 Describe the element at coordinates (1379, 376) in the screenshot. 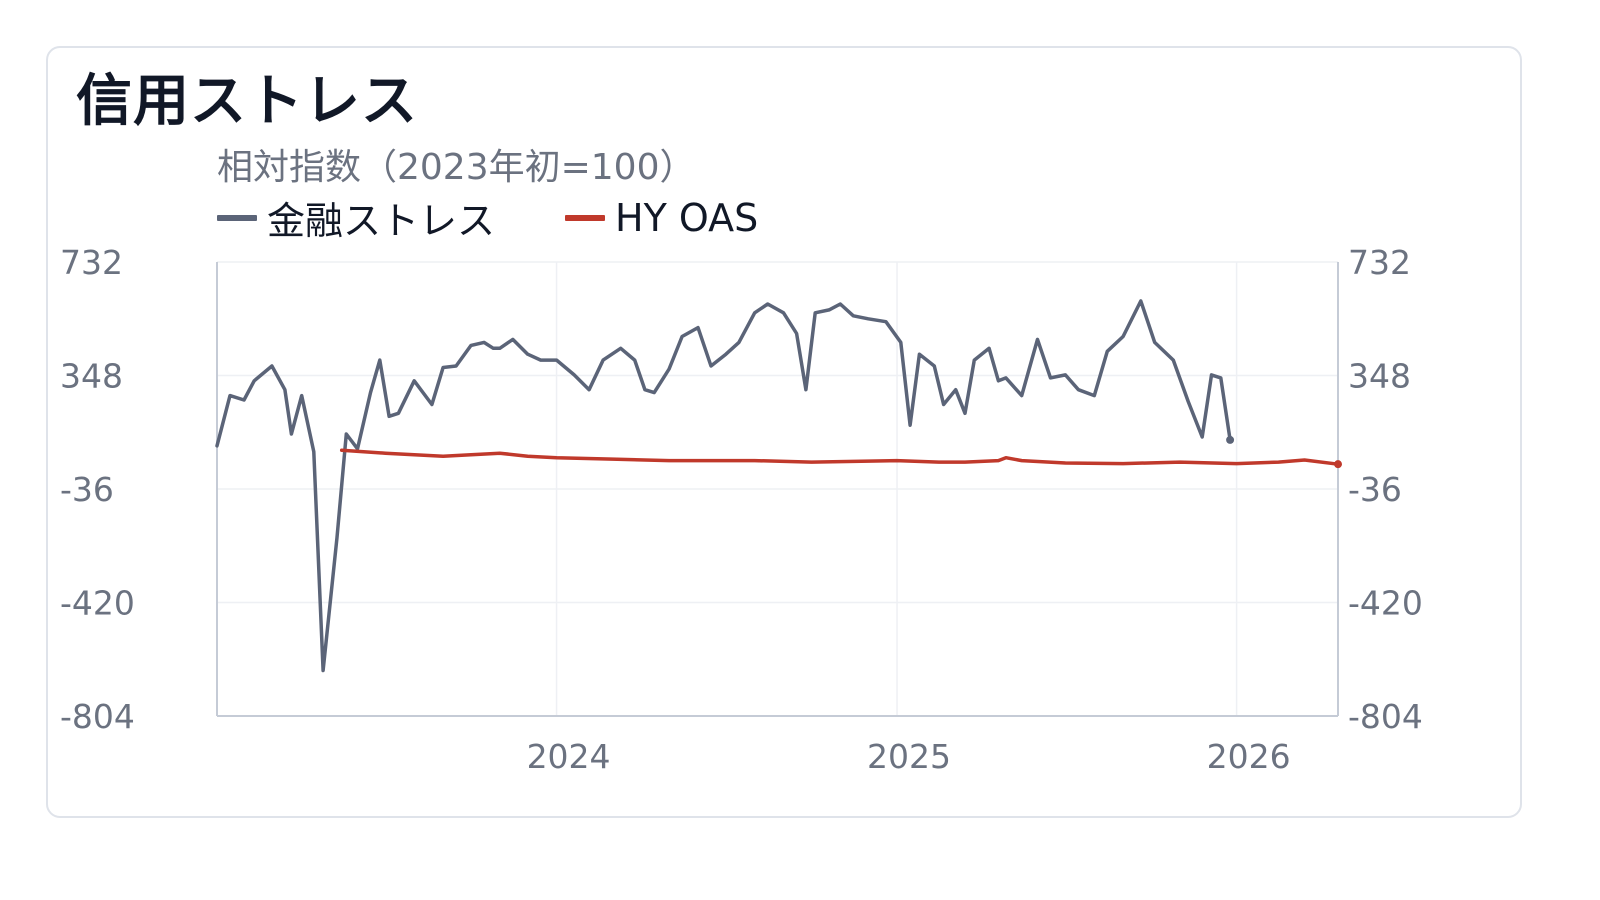

I see `y-tick-label-right: 348` at that location.